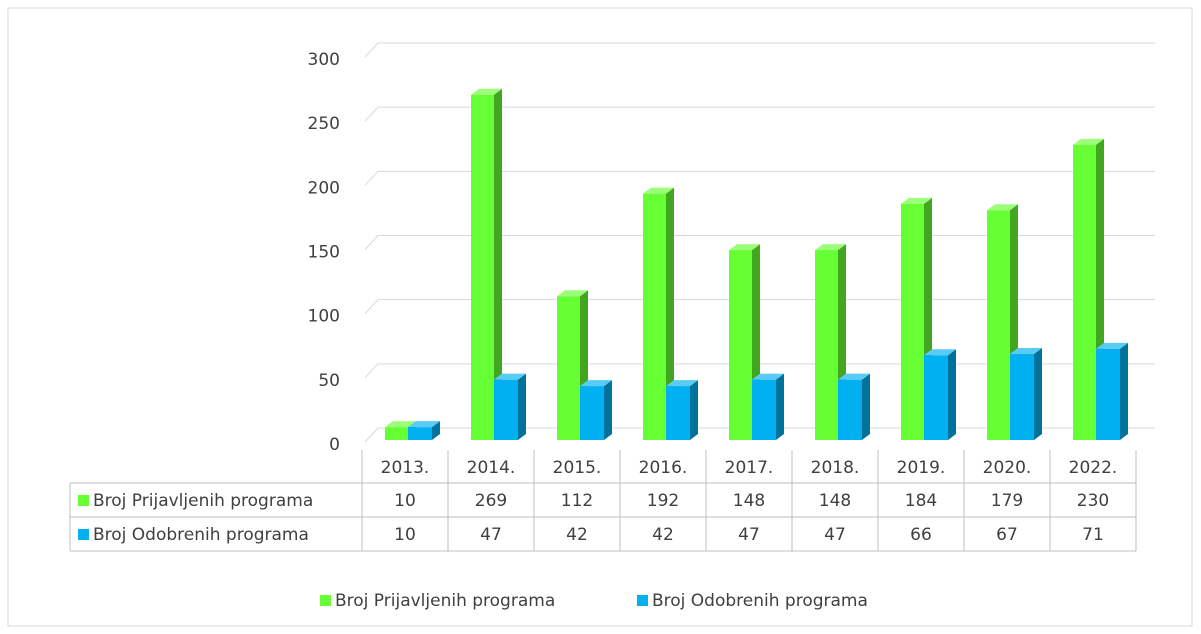  Describe the element at coordinates (491, 501) in the screenshot. I see `table-value: 269` at that location.